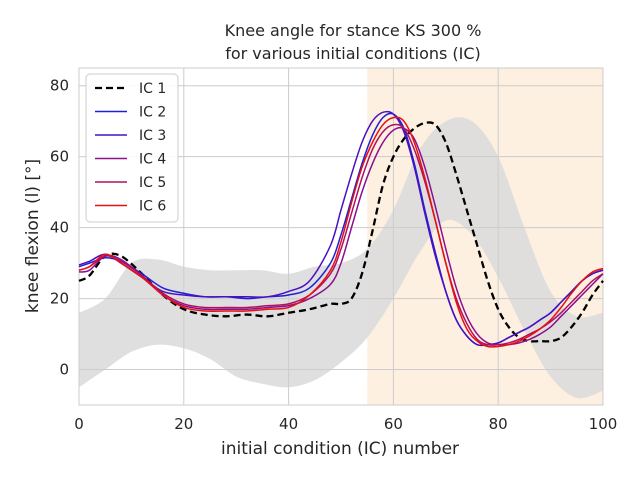  What do you see at coordinates (152, 113) in the screenshot?
I see `legend-label: IC 2` at bounding box center [152, 113].